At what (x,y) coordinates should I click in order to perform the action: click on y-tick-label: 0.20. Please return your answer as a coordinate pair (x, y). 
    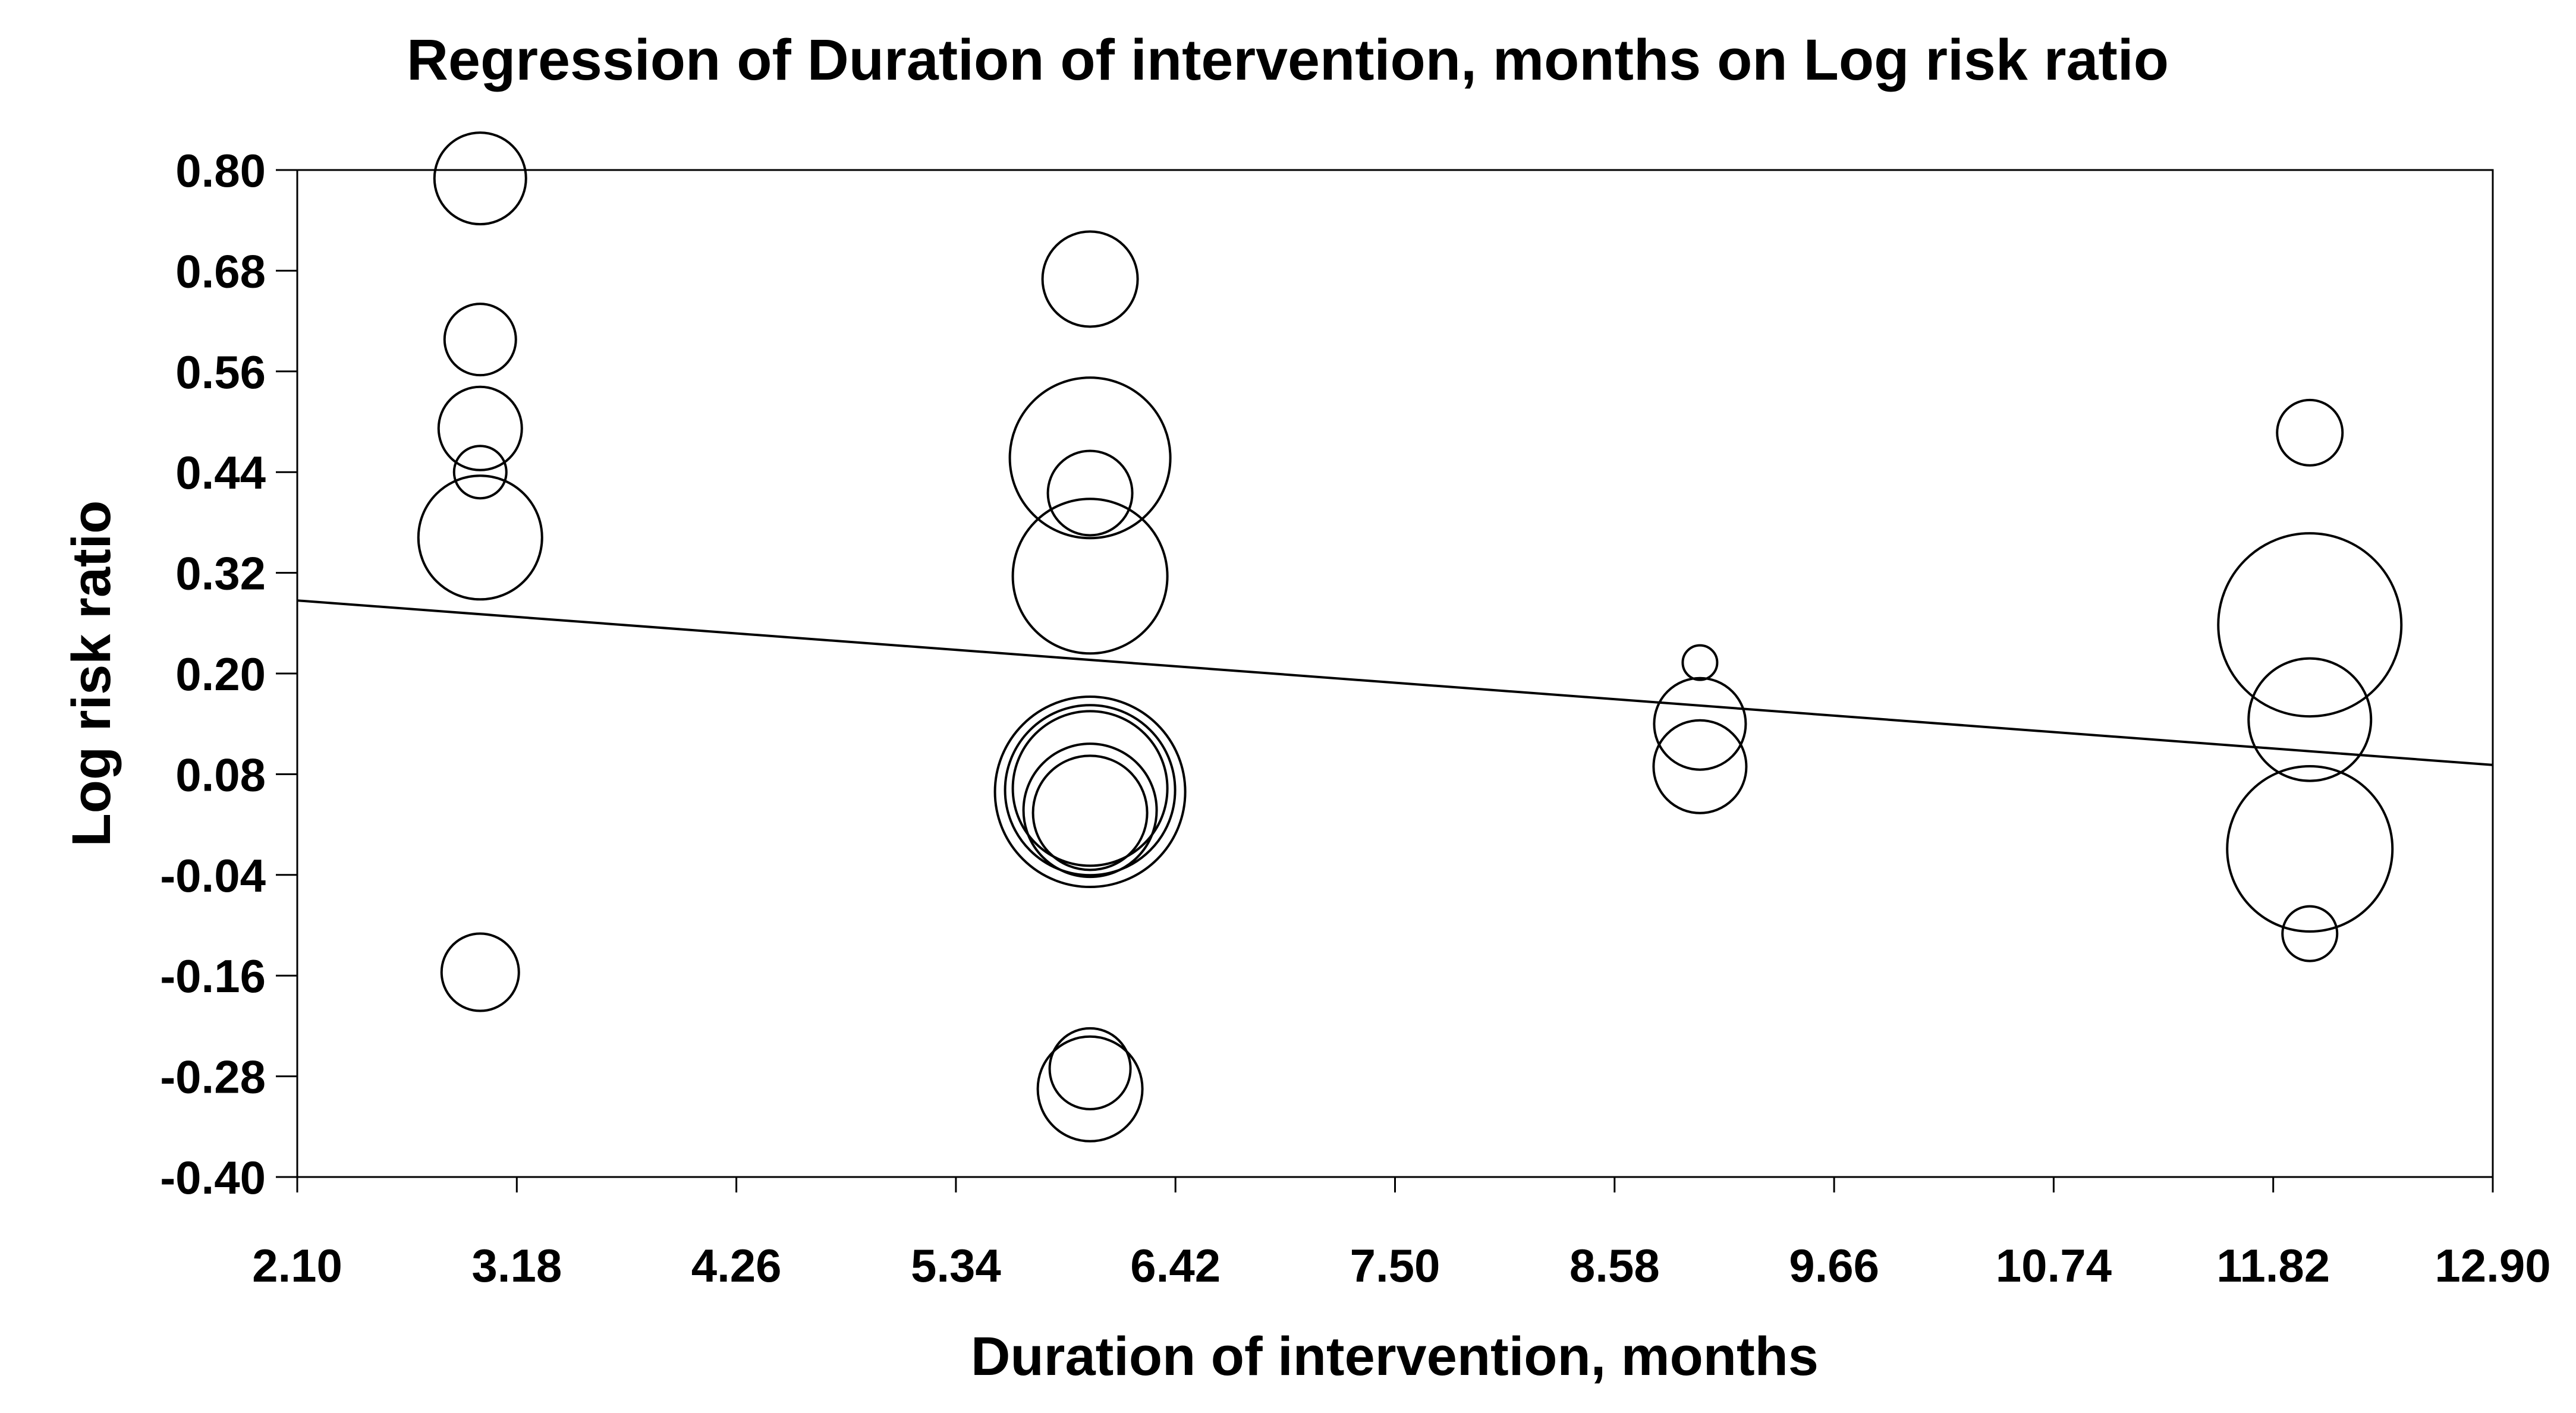
    Looking at the image, I should click on (220, 674).